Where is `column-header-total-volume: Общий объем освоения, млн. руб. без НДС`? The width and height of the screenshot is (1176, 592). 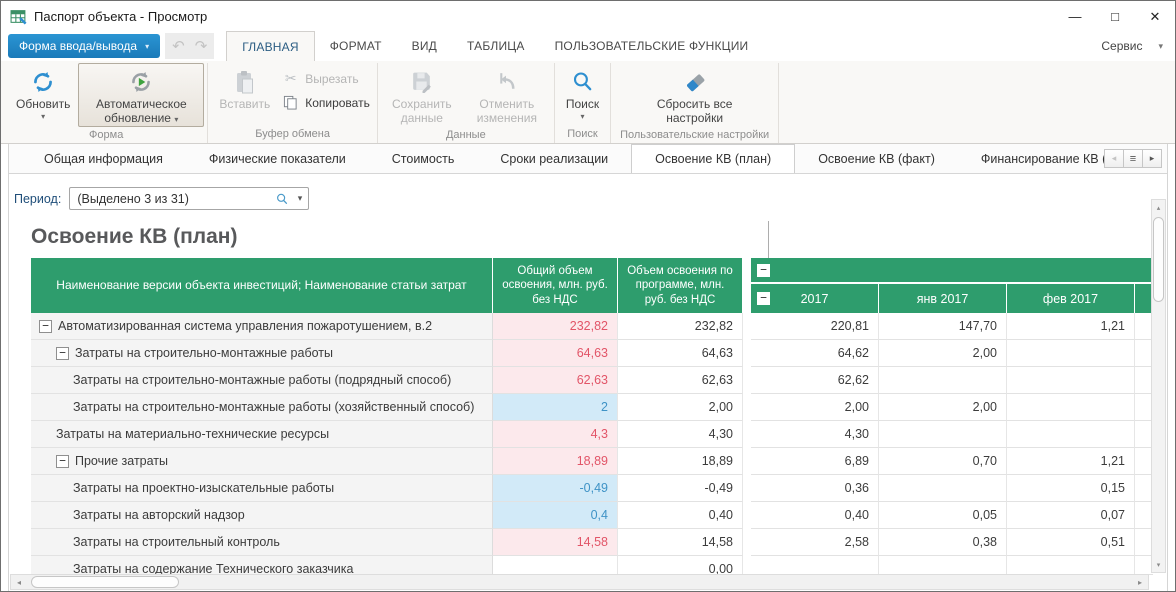
column-header-total-volume: Общий объем освоения, млн. руб. без НДС is located at coordinates (555, 285).